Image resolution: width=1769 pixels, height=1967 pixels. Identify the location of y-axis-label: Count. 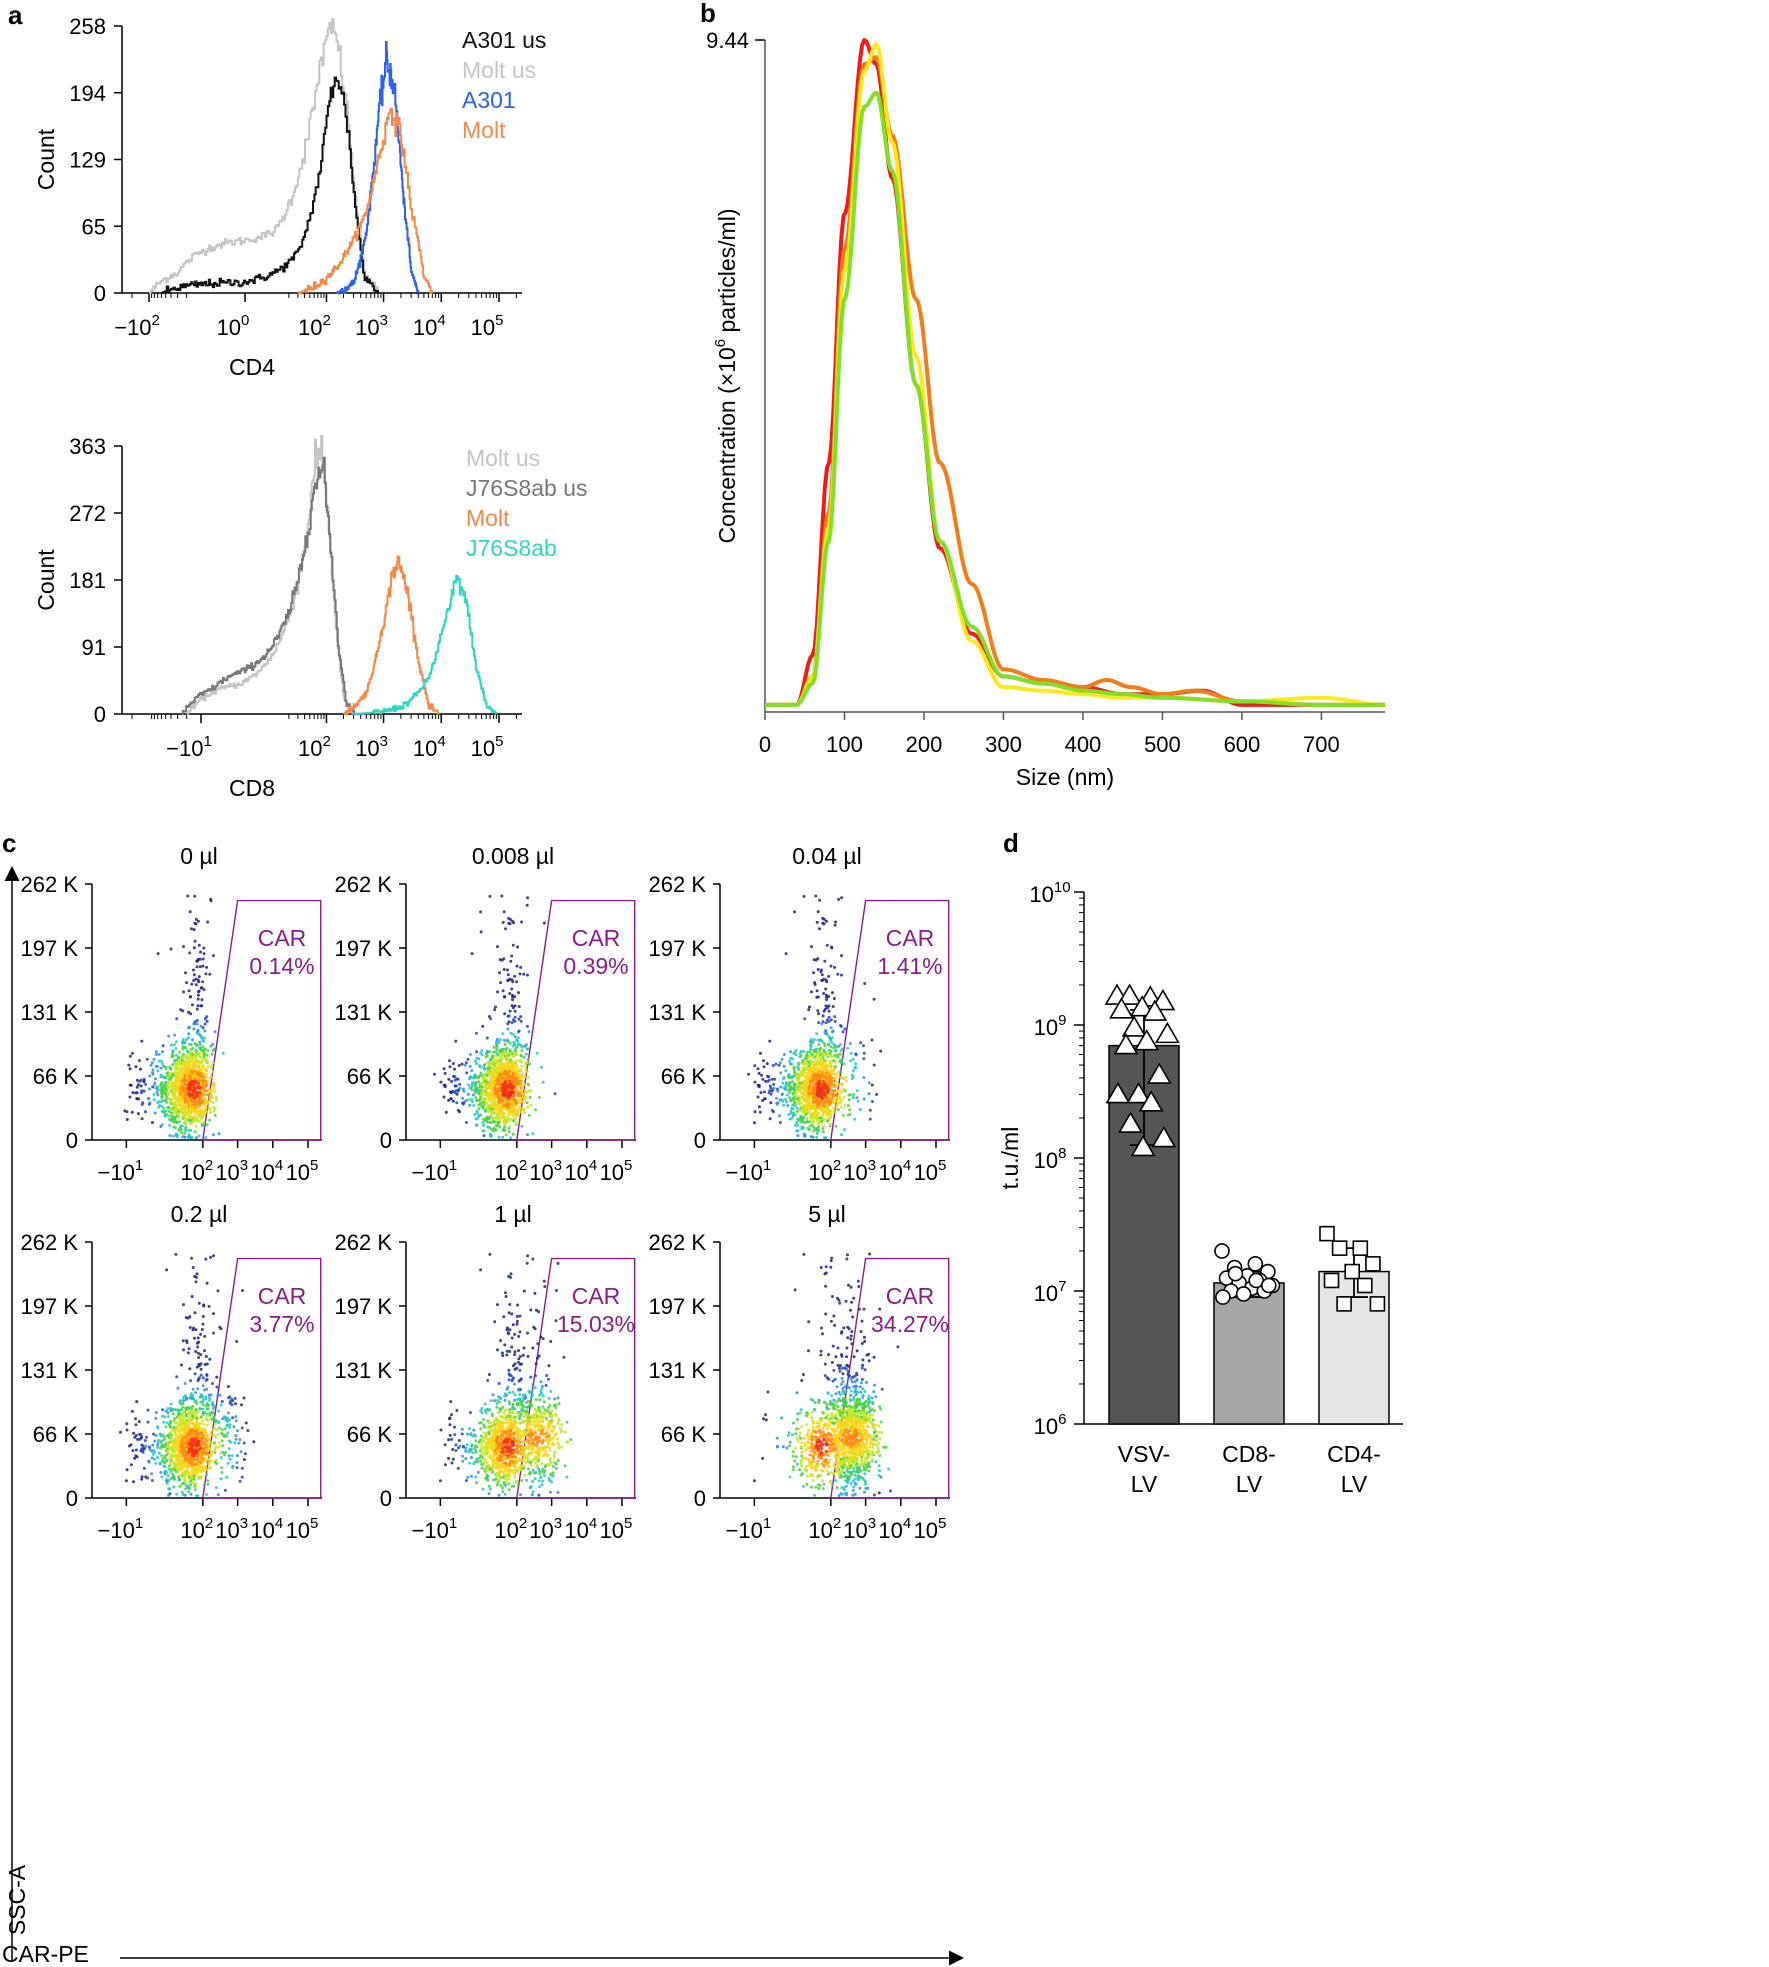
(46, 580).